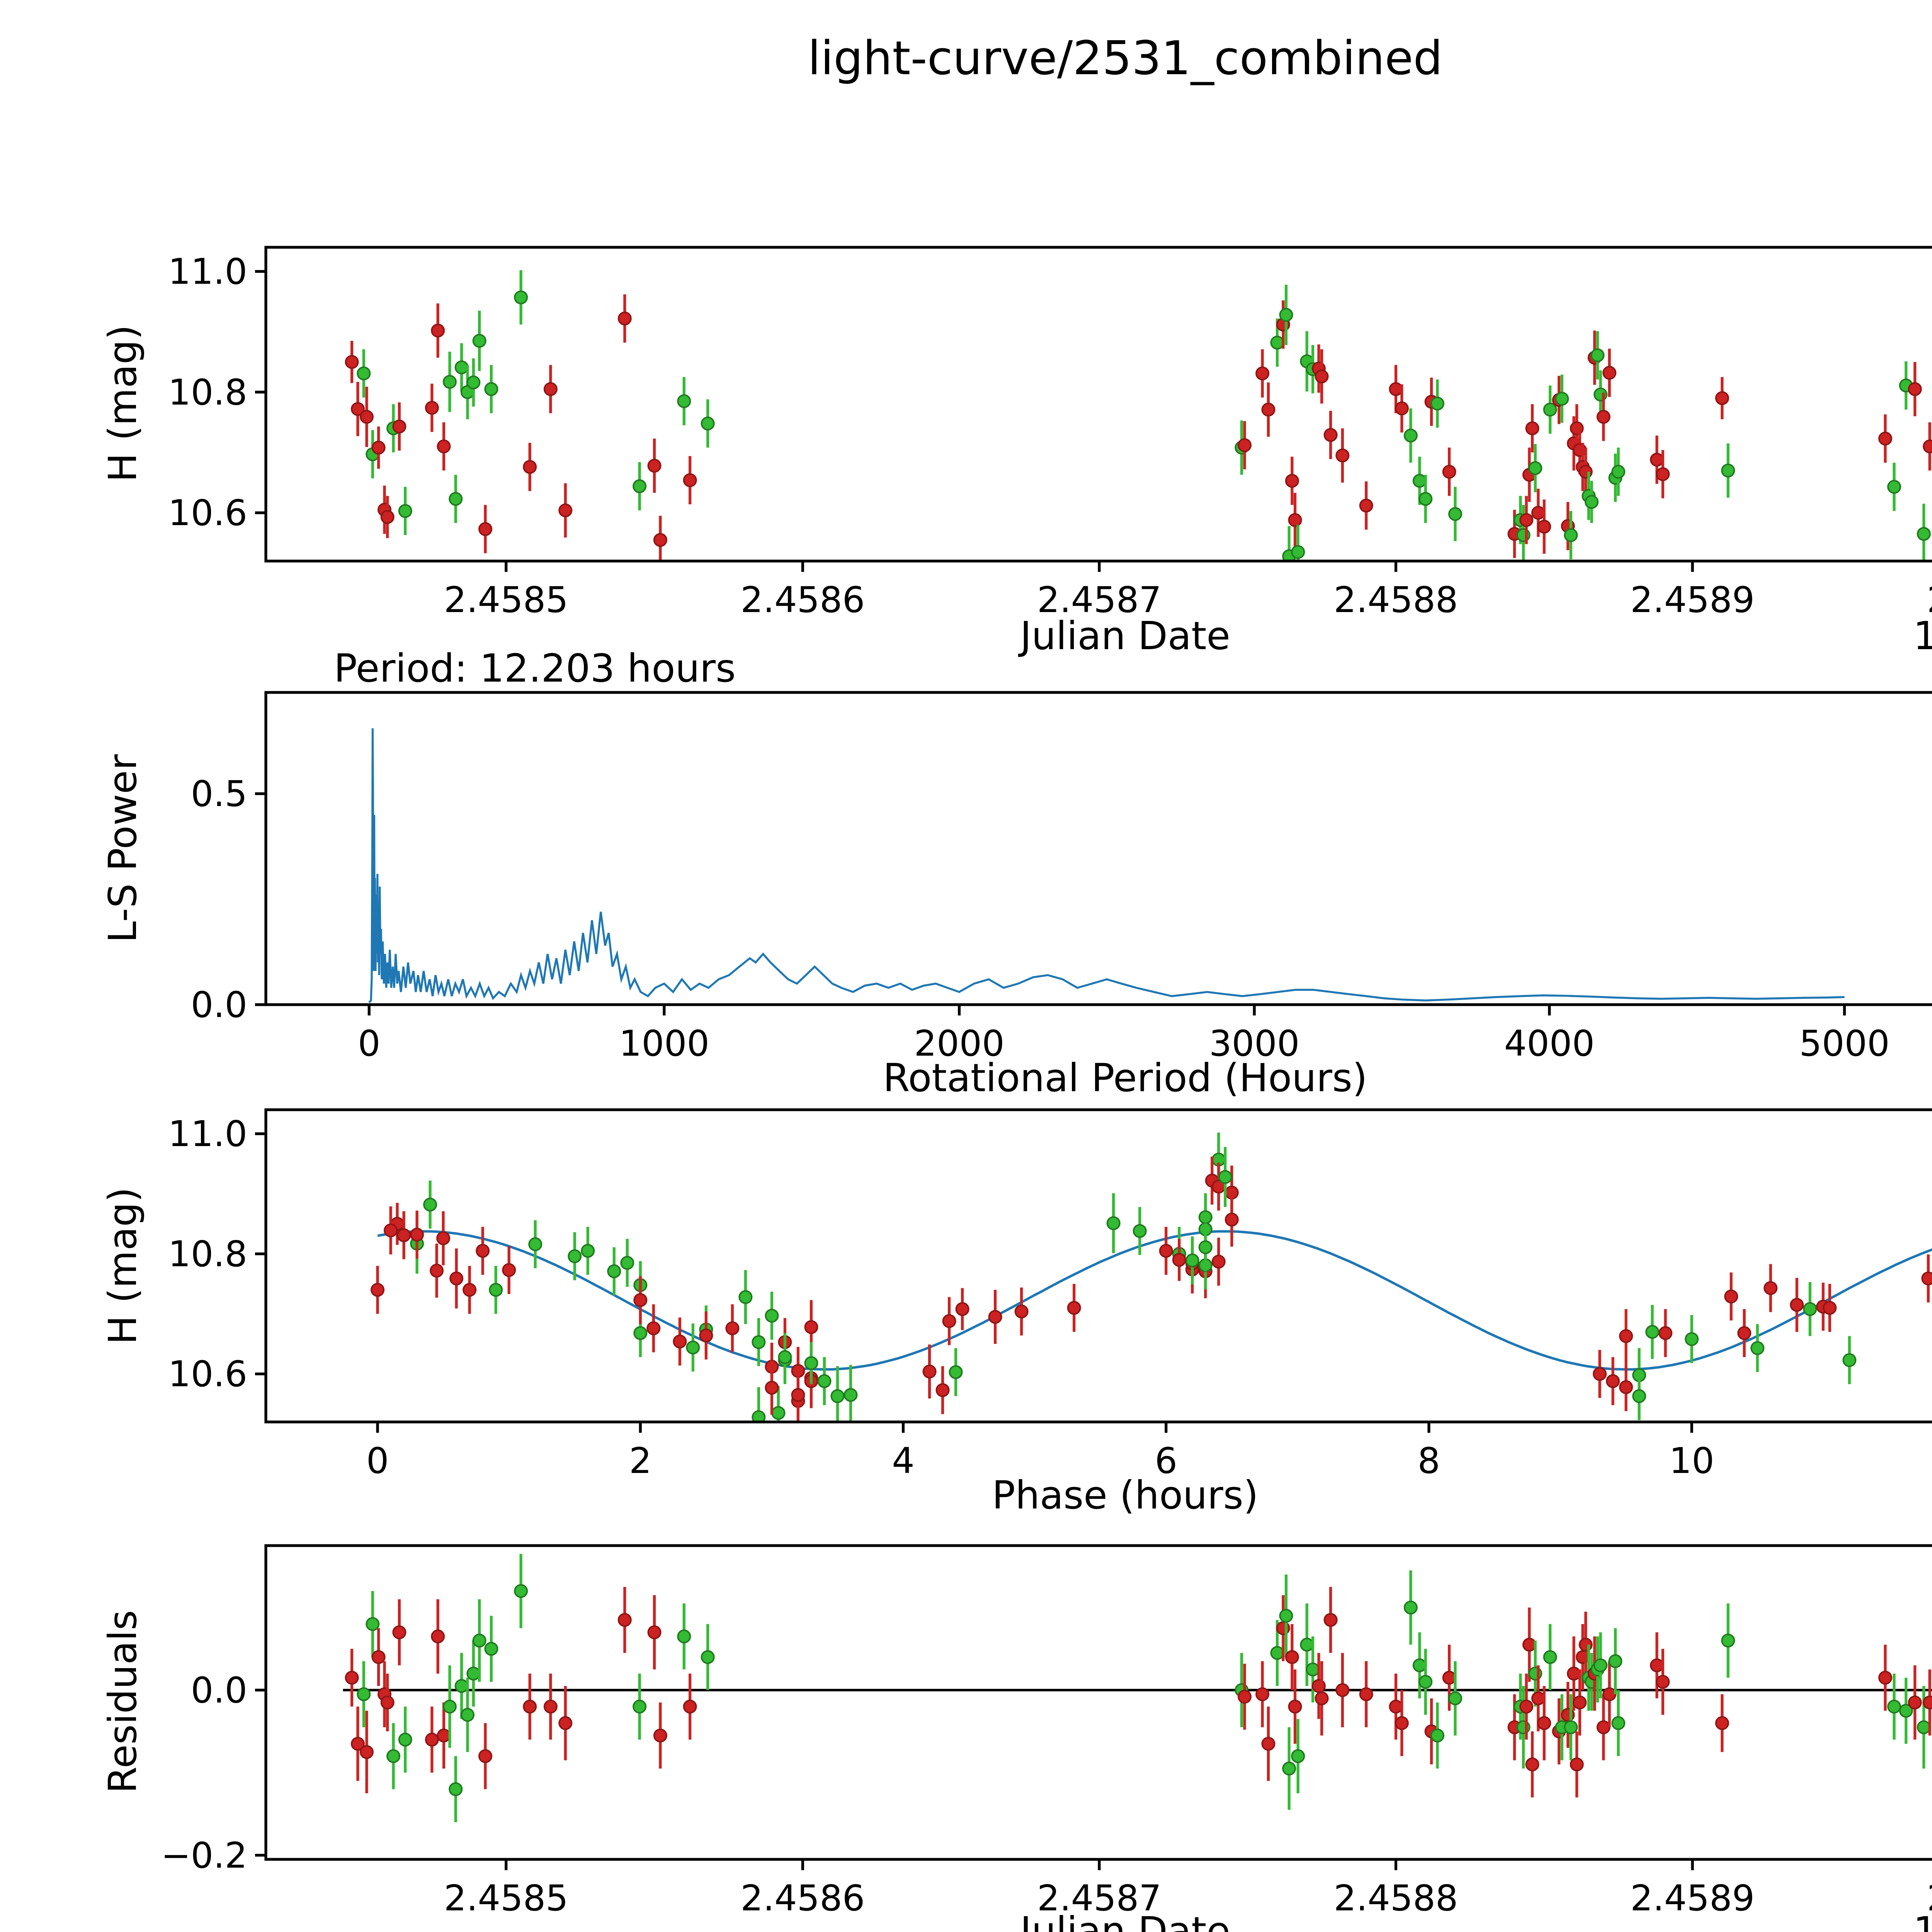  Describe the element at coordinates (506, 1899) in the screenshot. I see `x-tick-label: 2.4585` at that location.